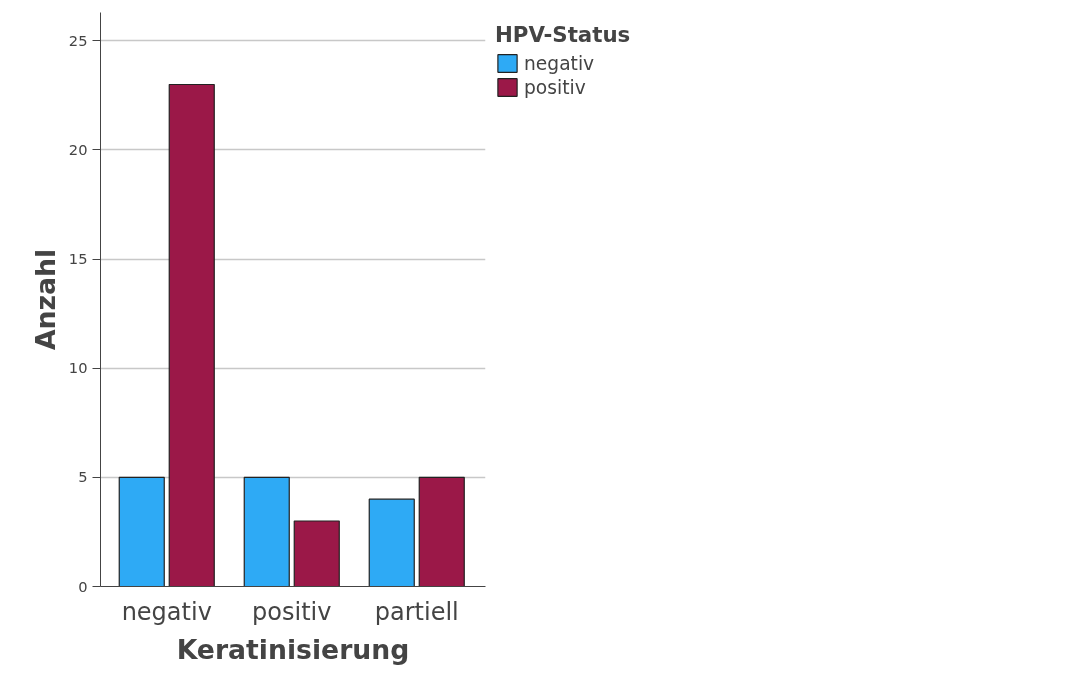 The height and width of the screenshot is (686, 1080). I want to click on y-tick-label: 15, so click(78, 259).